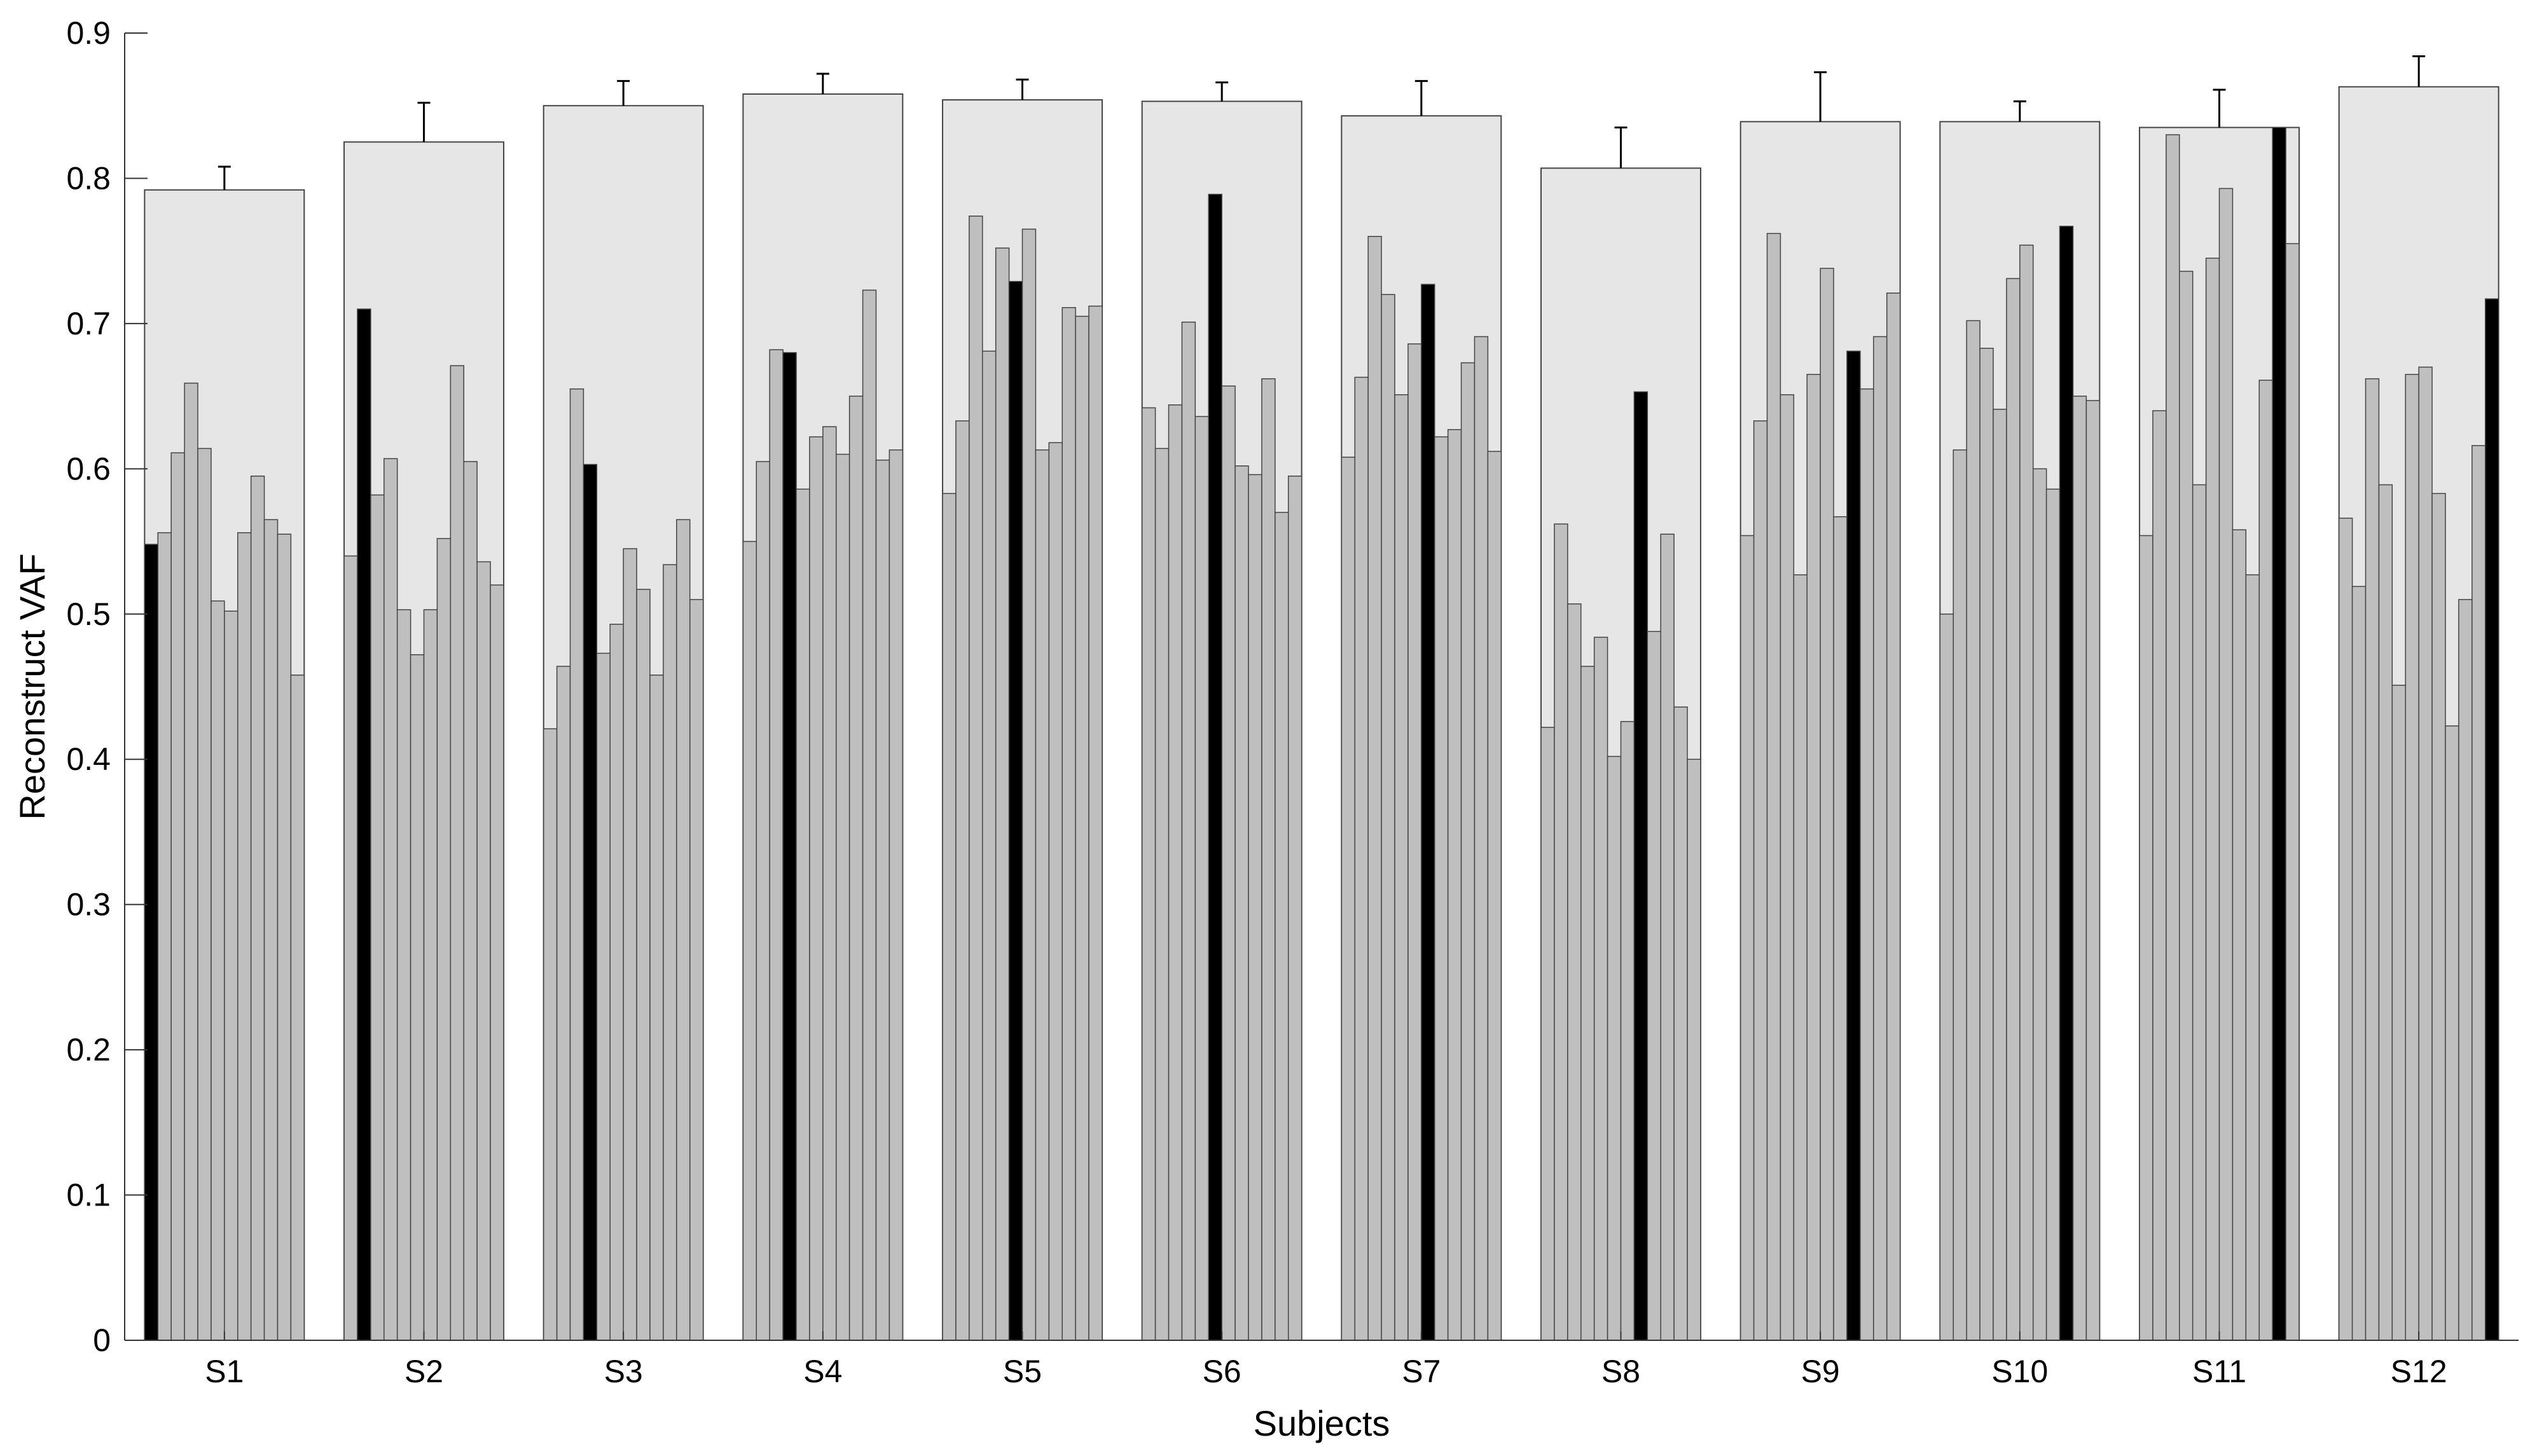 The width and height of the screenshot is (2530, 1456). What do you see at coordinates (2219, 714) in the screenshot?
I see `subject-group-s11` at bounding box center [2219, 714].